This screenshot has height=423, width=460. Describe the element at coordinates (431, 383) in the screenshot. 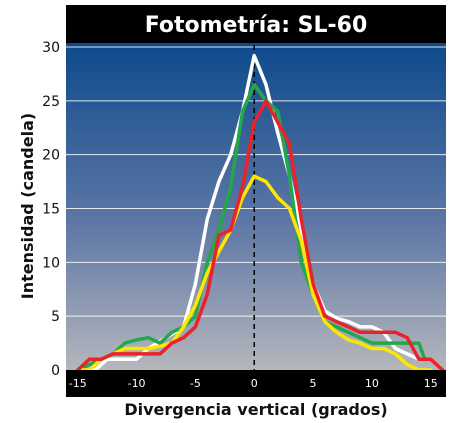

I see `x-tick-label-15: 15` at that location.